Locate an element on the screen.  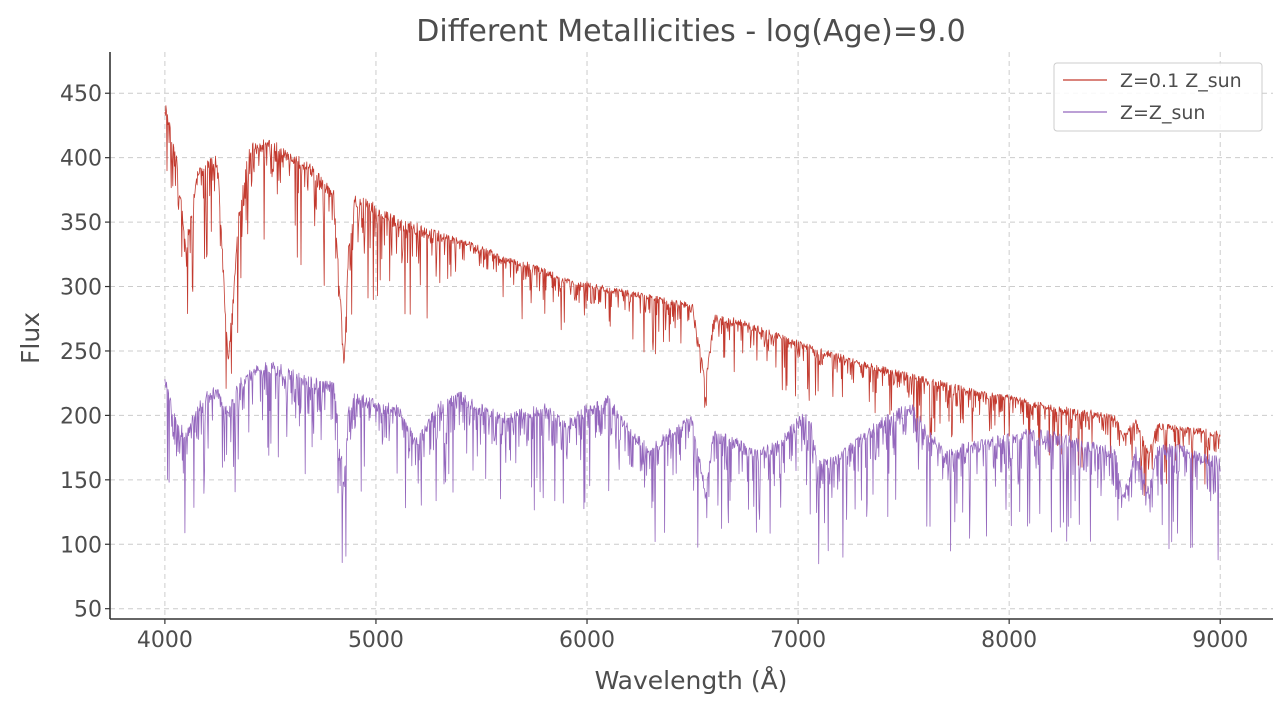
x-tick-label: 9000 is located at coordinates (1220, 640).